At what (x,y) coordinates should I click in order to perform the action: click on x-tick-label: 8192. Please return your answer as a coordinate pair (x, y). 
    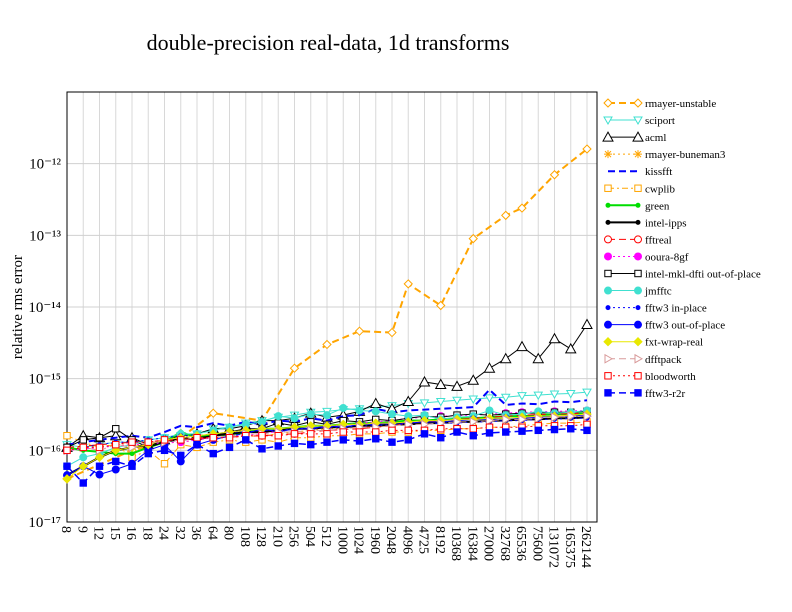
    Looking at the image, I should click on (439, 540).